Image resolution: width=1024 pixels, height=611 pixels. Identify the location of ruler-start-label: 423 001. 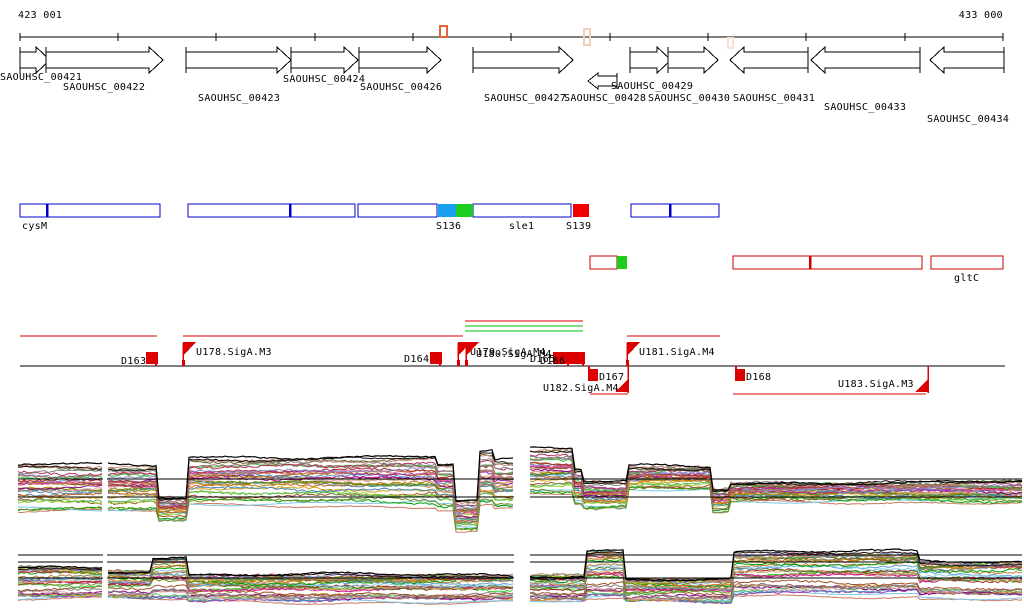
(40, 15).